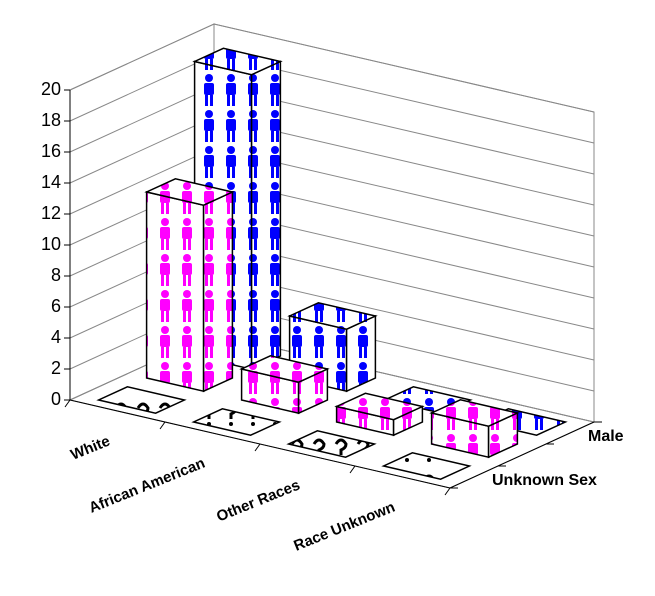 This screenshot has width=655, height=596. Describe the element at coordinates (51, 151) in the screenshot. I see `y-tick-label: 16` at that location.